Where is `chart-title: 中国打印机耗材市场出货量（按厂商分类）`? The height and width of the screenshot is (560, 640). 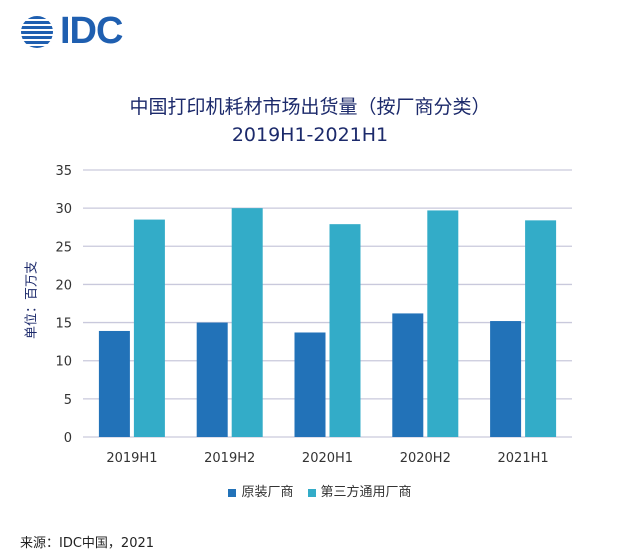 chart-title: 中国打印机耗材市场出货量（按厂商分类） is located at coordinates (310, 107).